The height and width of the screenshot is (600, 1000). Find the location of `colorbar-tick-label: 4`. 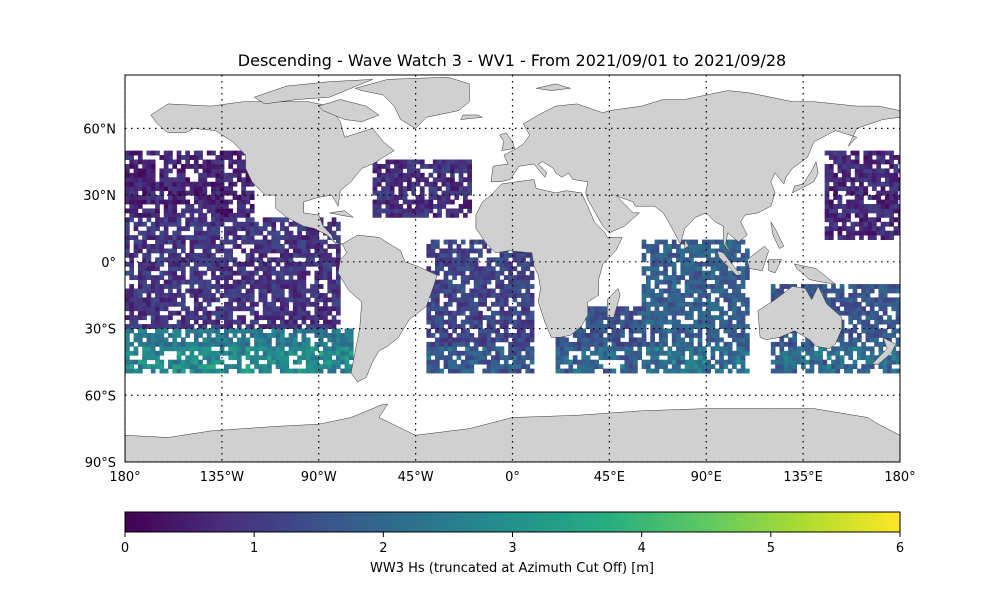

colorbar-tick-label: 4 is located at coordinates (642, 548).